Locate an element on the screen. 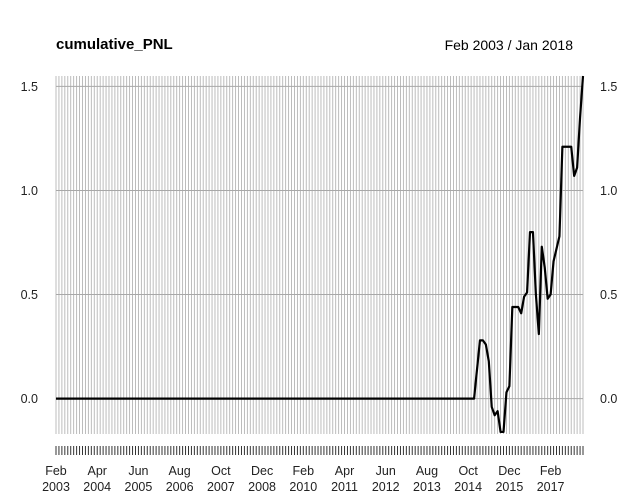  y-tick-label-right: 0.0 is located at coordinates (608, 399).